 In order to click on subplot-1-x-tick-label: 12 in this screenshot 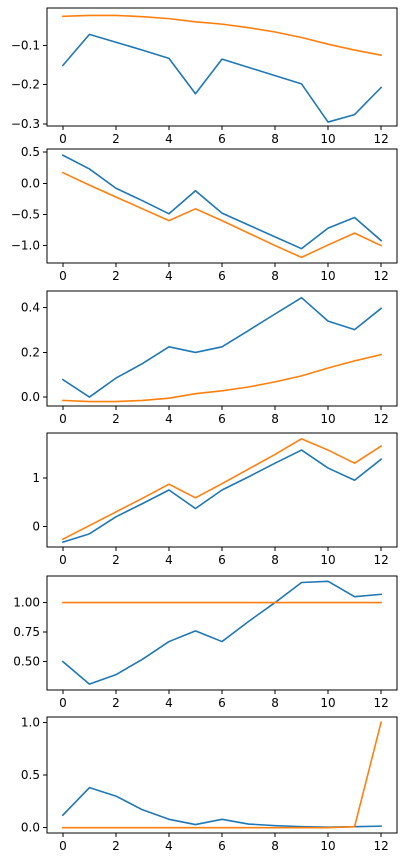, I will do `click(380, 139)`.